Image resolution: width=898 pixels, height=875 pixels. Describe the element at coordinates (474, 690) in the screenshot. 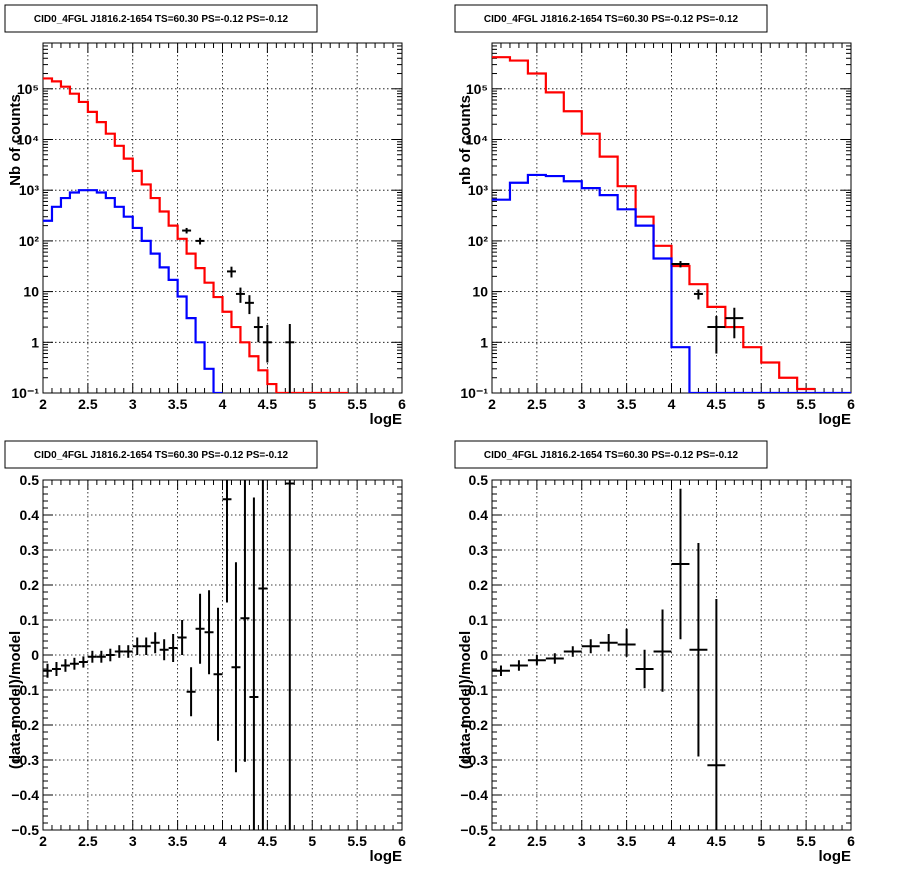

I see `y-tick-label: −0.1` at that location.